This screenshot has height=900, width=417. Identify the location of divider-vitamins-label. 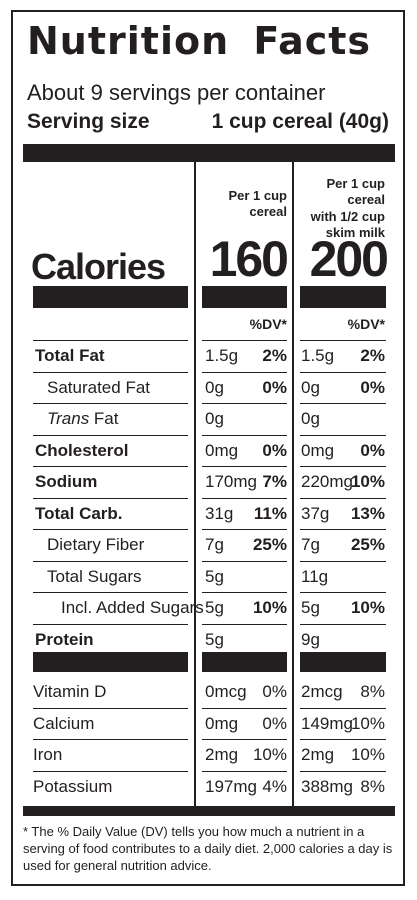
(110, 662).